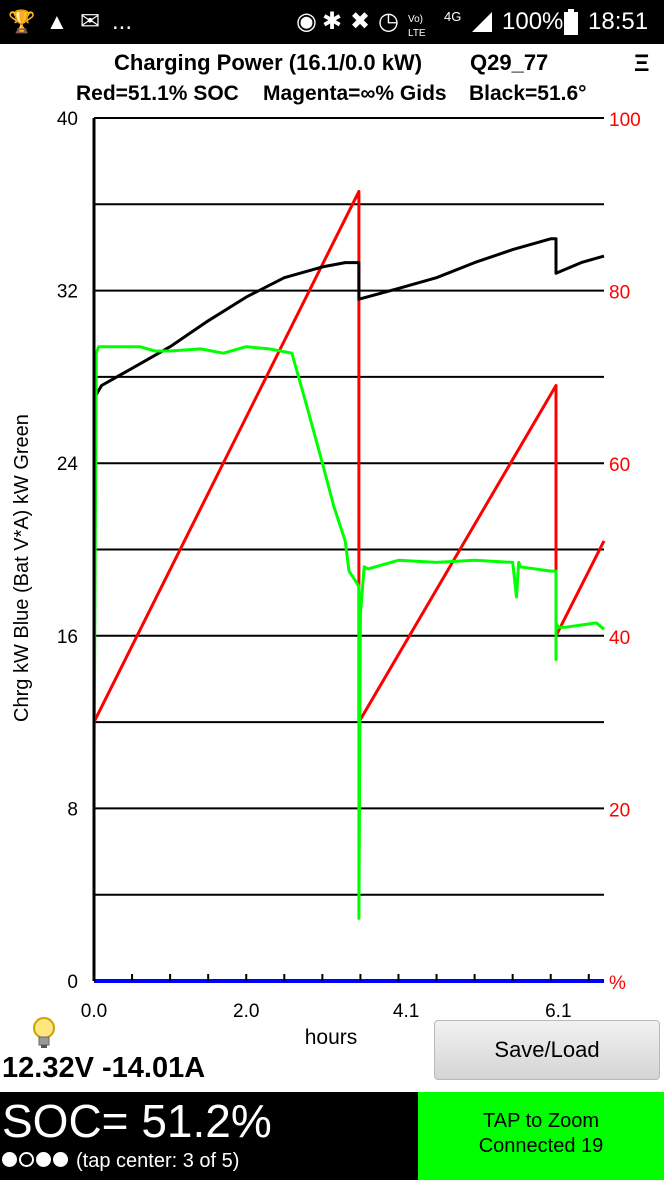 Image resolution: width=664 pixels, height=1180 pixels. Describe the element at coordinates (541, 1121) in the screenshot. I see `tap-to-zoom-label: TAP to Zoom` at that location.